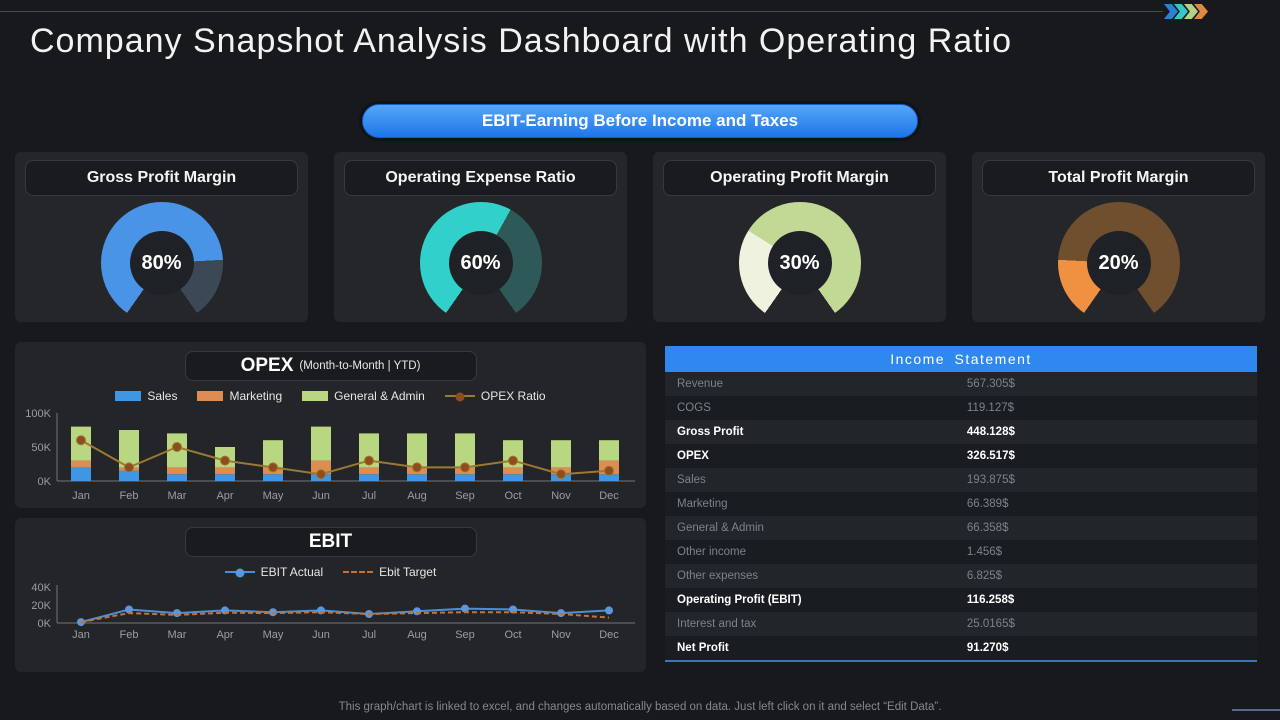 This screenshot has height=720, width=1280. What do you see at coordinates (480, 177) in the screenshot?
I see `gauge-title: Operating Expense Ratio` at bounding box center [480, 177].